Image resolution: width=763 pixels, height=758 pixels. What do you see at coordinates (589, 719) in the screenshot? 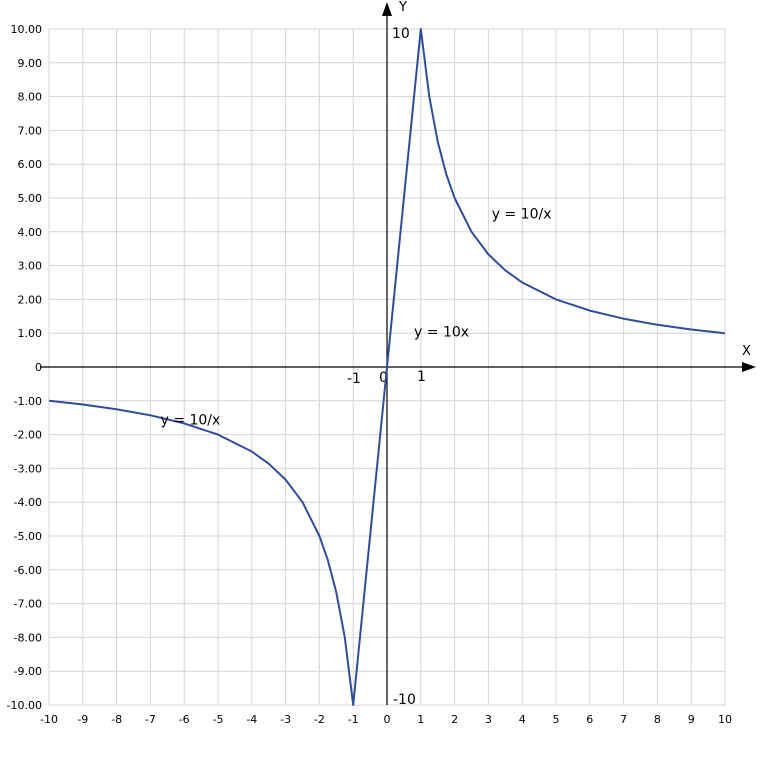
I see `x-tick-label: 6` at bounding box center [589, 719].